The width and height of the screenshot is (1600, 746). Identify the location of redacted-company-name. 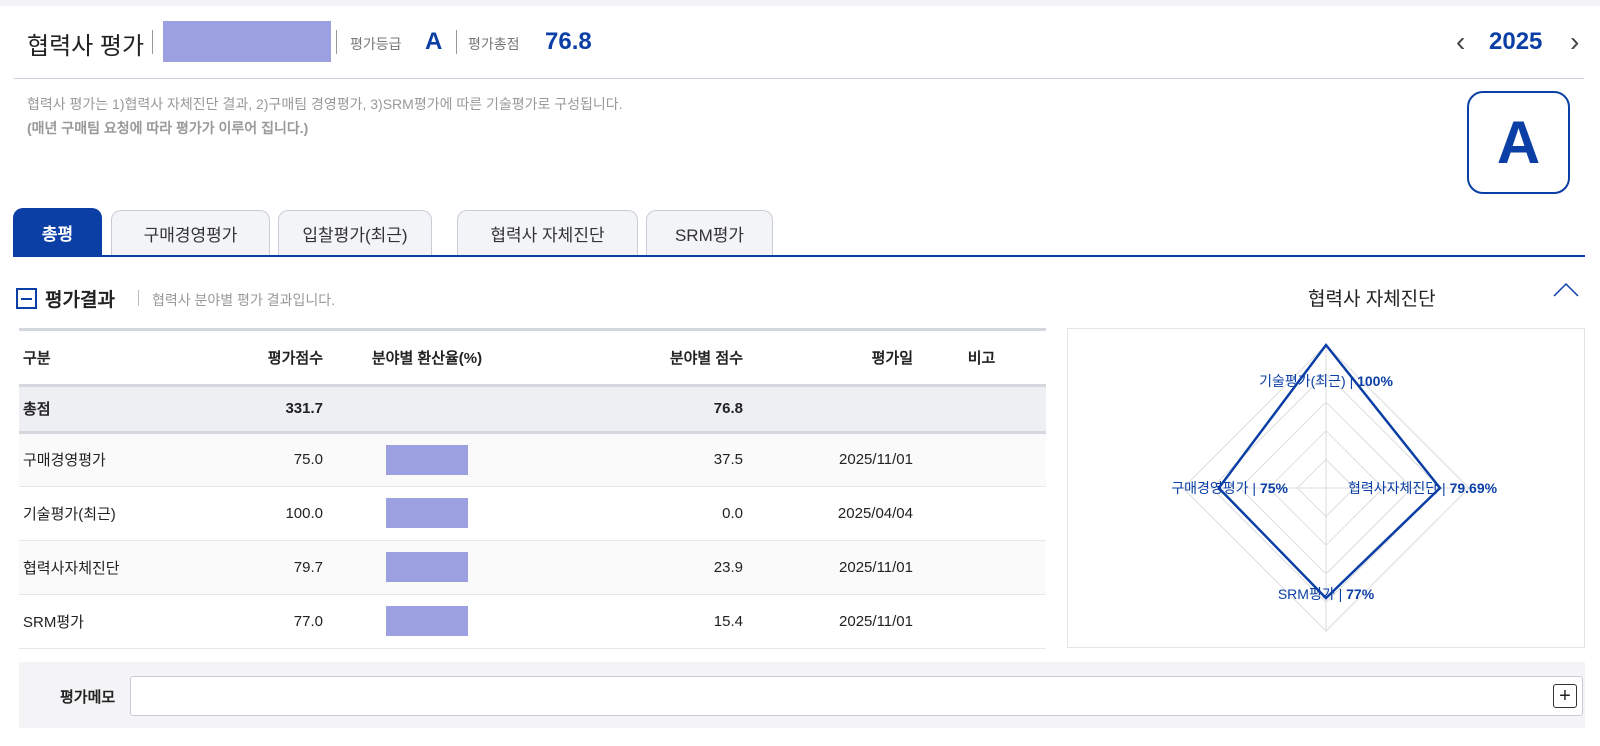
(247, 41).